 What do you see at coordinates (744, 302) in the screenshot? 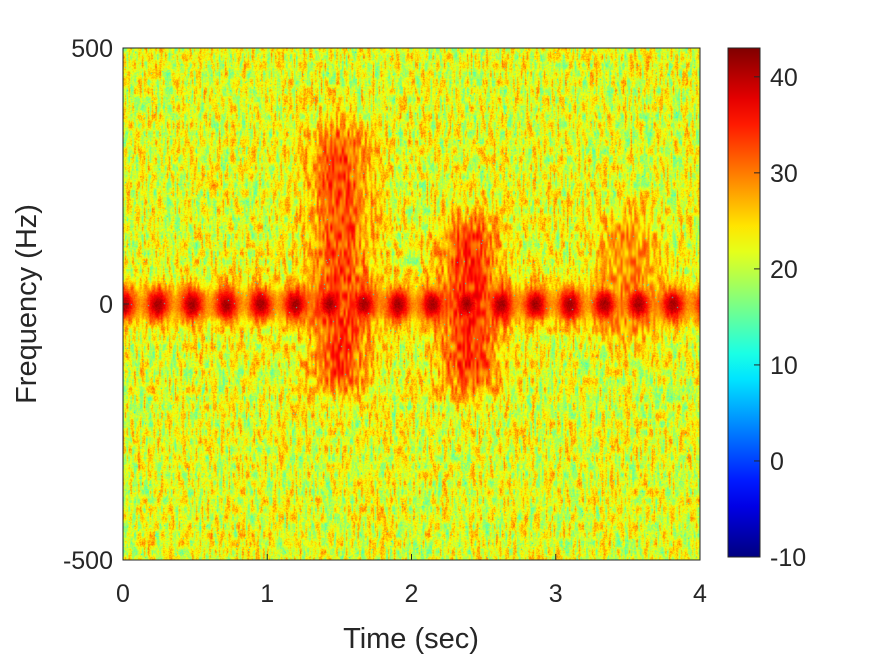
I see `colorbar-gradient` at bounding box center [744, 302].